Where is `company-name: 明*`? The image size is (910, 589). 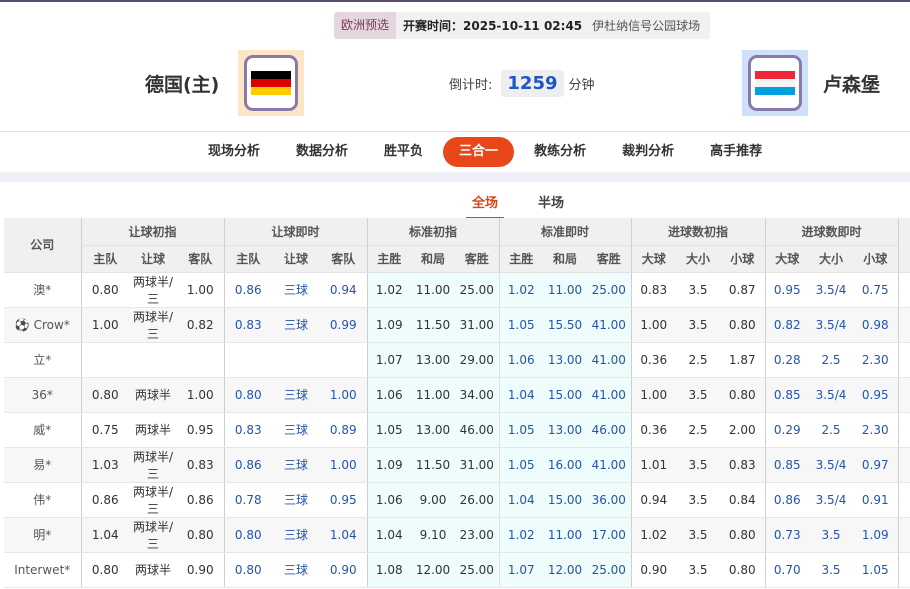
company-name: 明* is located at coordinates (42, 535).